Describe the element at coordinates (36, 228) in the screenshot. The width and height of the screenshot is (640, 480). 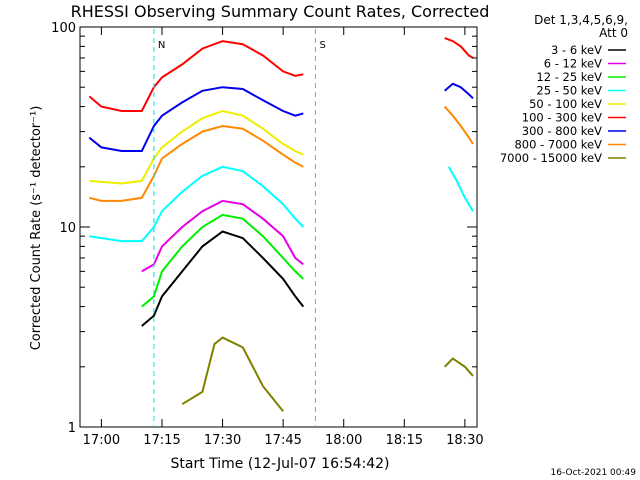
I see `y-axis-label: Corrected Count Rate (s⁻¹ detector⁻¹)` at that location.